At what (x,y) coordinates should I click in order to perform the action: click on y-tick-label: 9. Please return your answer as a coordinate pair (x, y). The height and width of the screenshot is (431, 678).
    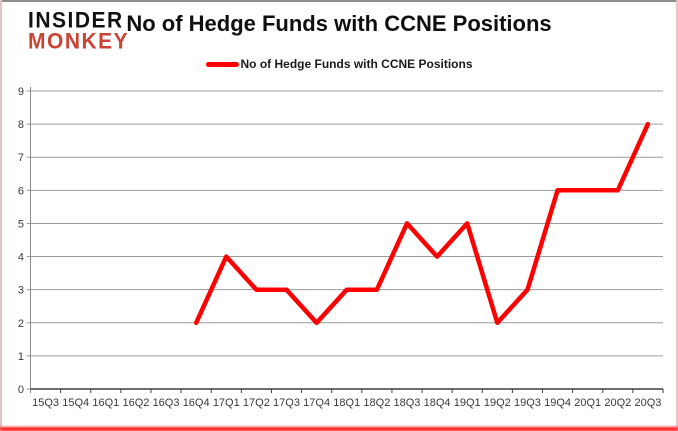
    Looking at the image, I should click on (21, 92).